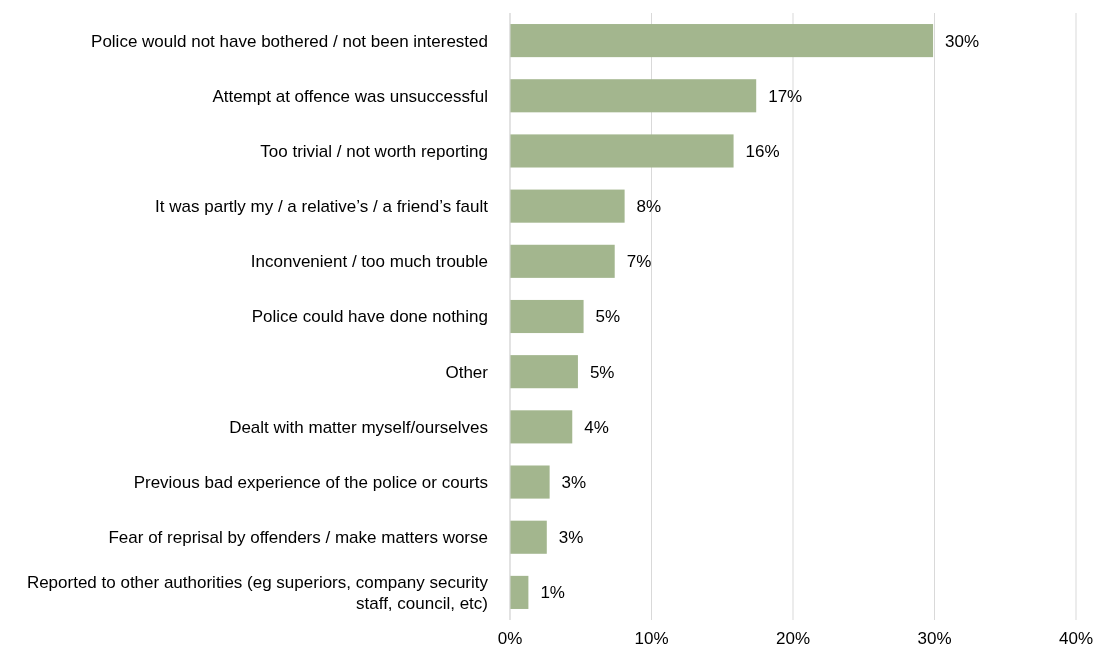  I want to click on data-label: 30%, so click(962, 41).